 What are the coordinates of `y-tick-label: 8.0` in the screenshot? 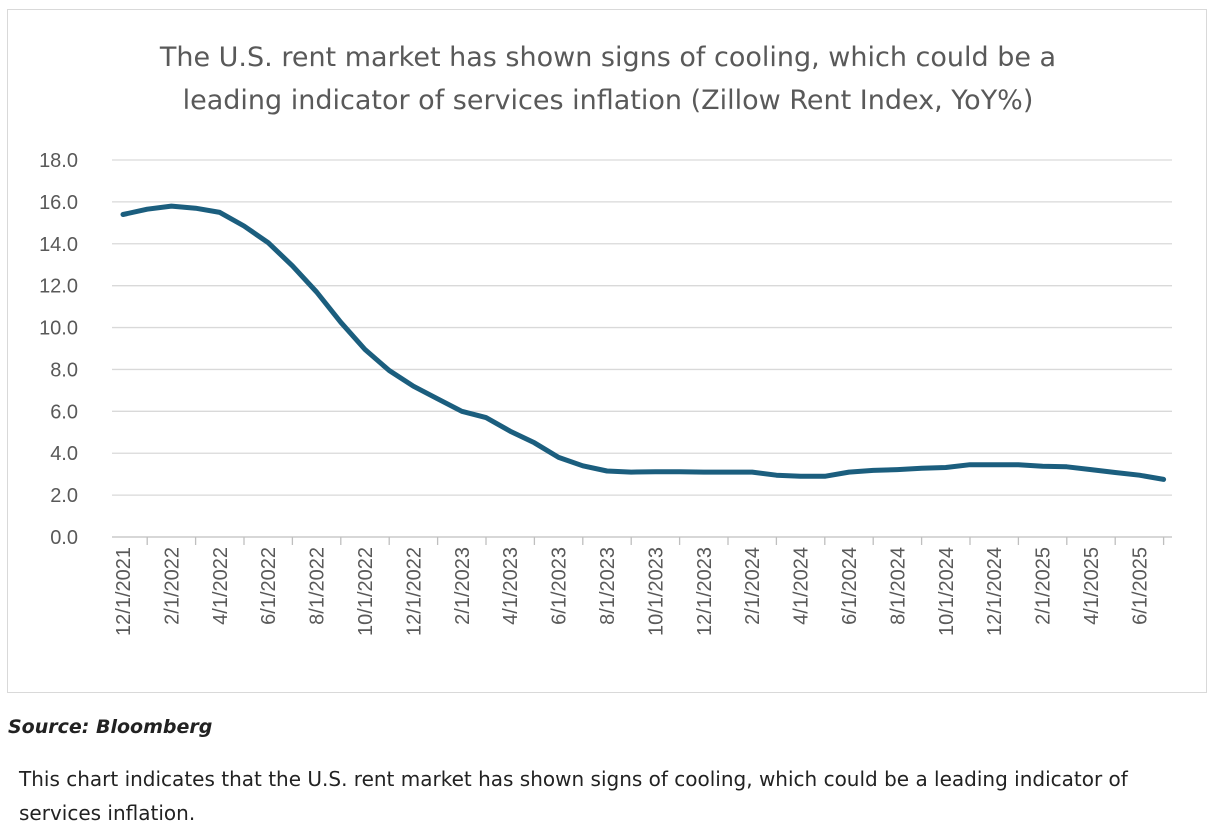 It's located at (64, 370).